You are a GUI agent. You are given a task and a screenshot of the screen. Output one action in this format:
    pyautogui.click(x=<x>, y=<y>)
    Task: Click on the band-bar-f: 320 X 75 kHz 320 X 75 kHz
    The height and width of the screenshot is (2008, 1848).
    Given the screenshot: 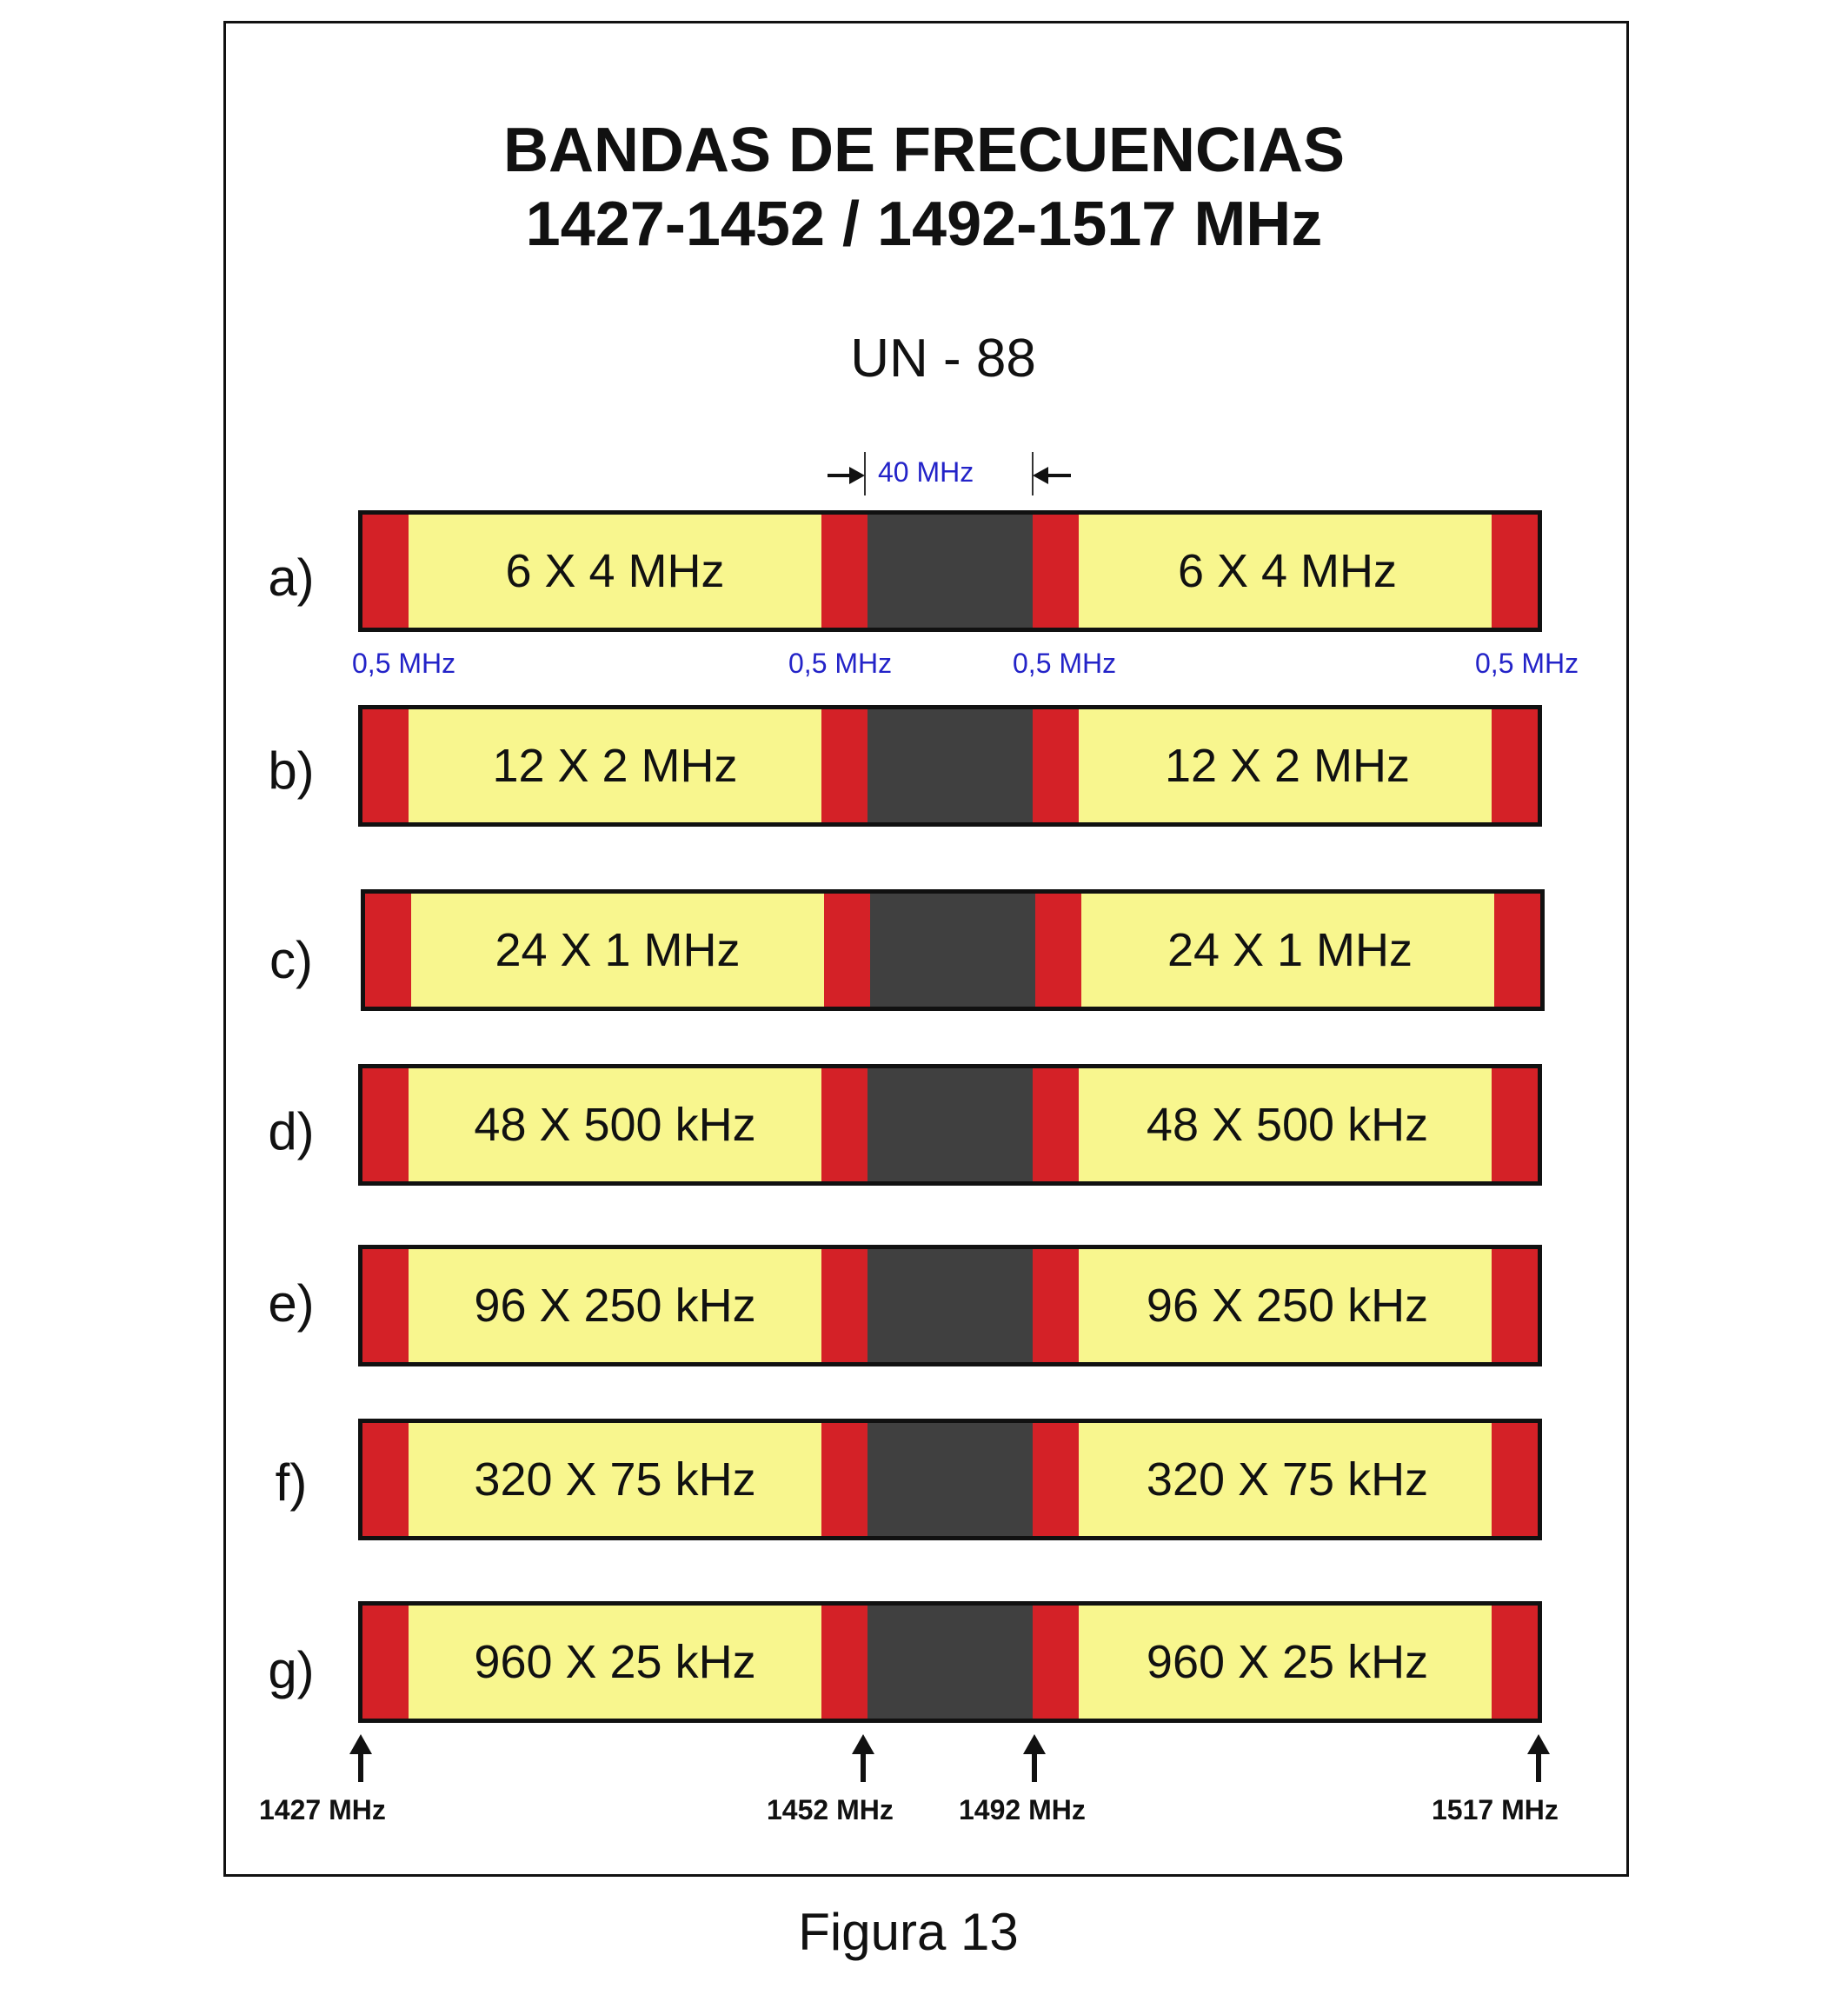 What is the action you would take?
    pyautogui.click(x=950, y=1480)
    